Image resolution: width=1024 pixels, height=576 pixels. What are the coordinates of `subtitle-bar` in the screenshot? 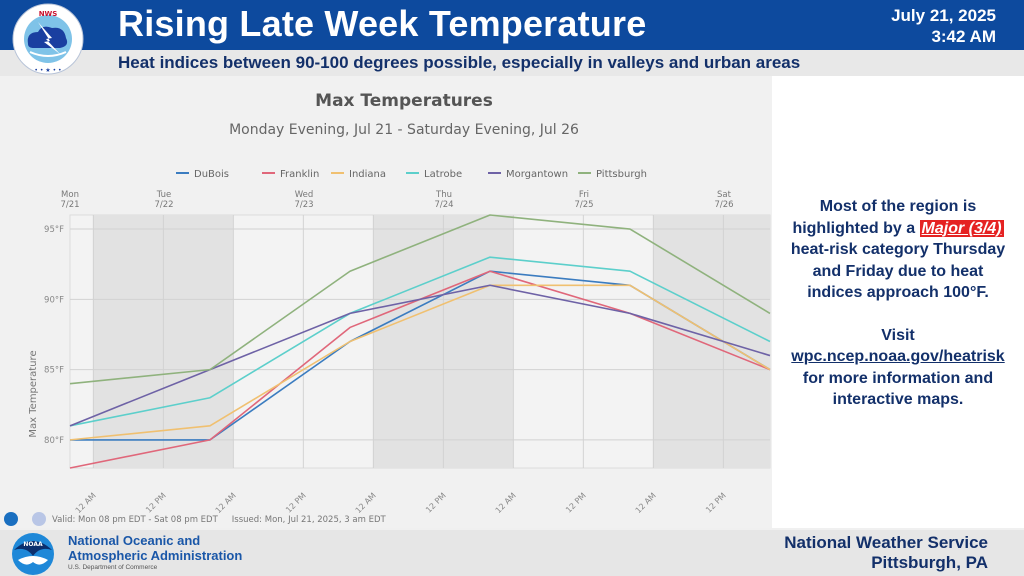 It's located at (512, 63).